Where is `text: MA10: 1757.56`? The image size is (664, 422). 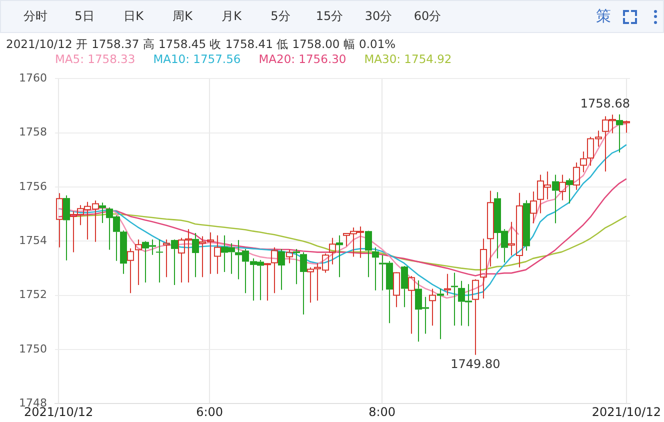 text: MA10: 1757.56 is located at coordinates (197, 59).